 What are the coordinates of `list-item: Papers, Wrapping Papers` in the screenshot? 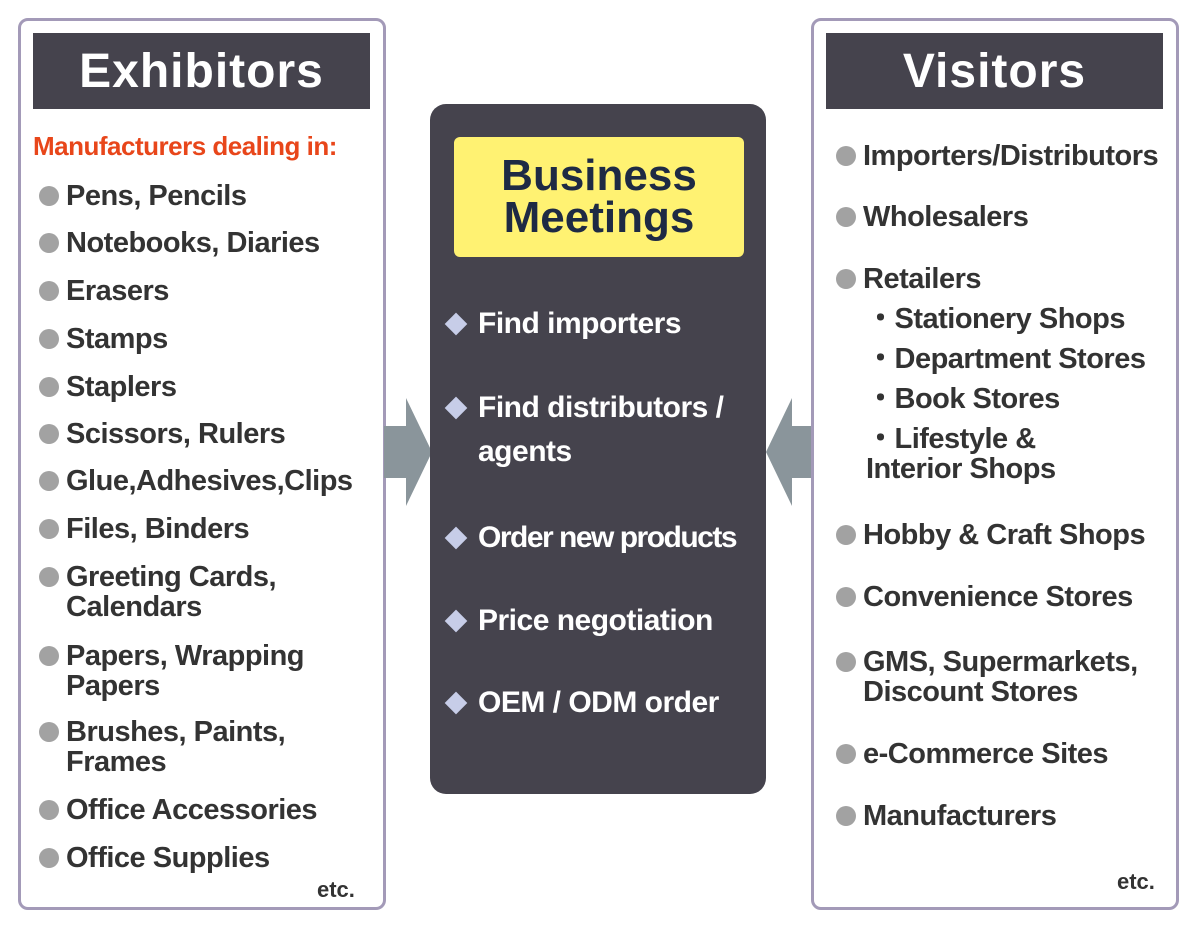 It's located at (189, 671).